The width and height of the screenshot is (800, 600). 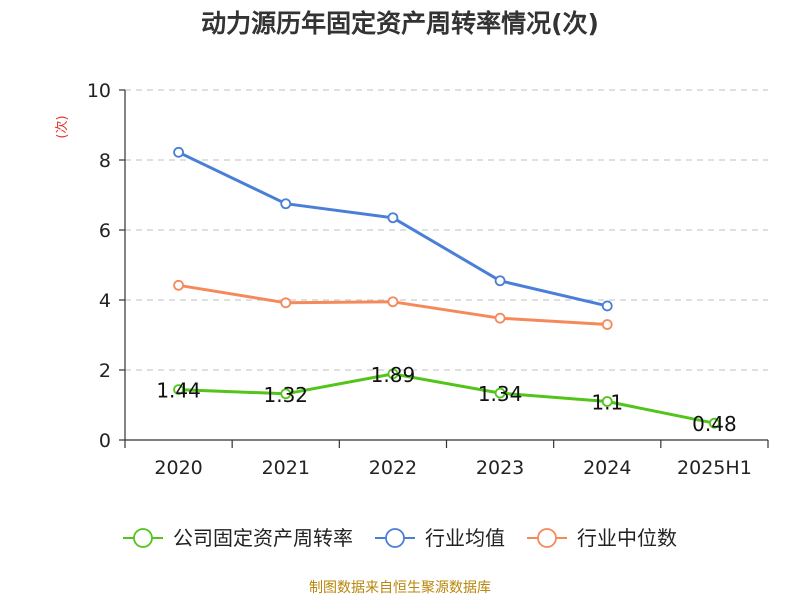 What do you see at coordinates (465, 538) in the screenshot?
I see `legend-label: 行业均值` at bounding box center [465, 538].